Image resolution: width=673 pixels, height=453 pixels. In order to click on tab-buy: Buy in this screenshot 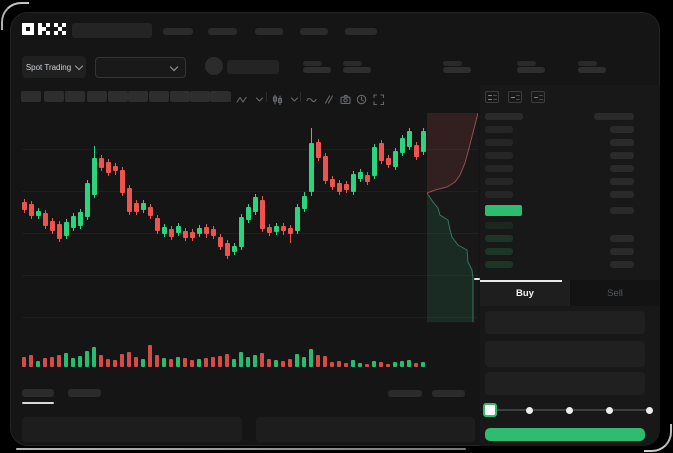, I will do `click(525, 293)`.